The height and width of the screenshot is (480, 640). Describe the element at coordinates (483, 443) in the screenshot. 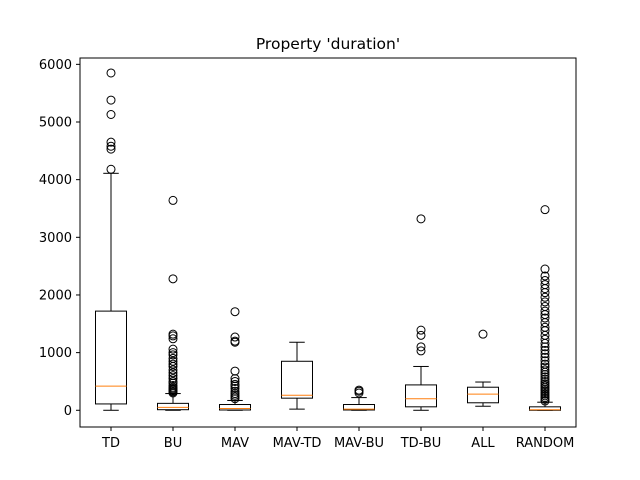

I see `x-tick-label: ALL` at that location.